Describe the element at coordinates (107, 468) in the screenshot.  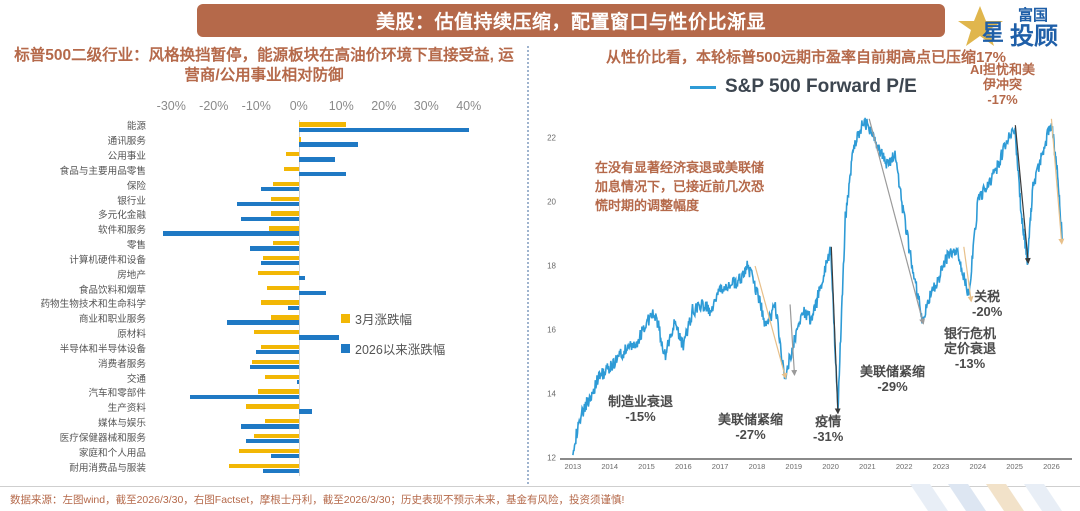
I see `category-label: 耐用消费品与服装` at that location.